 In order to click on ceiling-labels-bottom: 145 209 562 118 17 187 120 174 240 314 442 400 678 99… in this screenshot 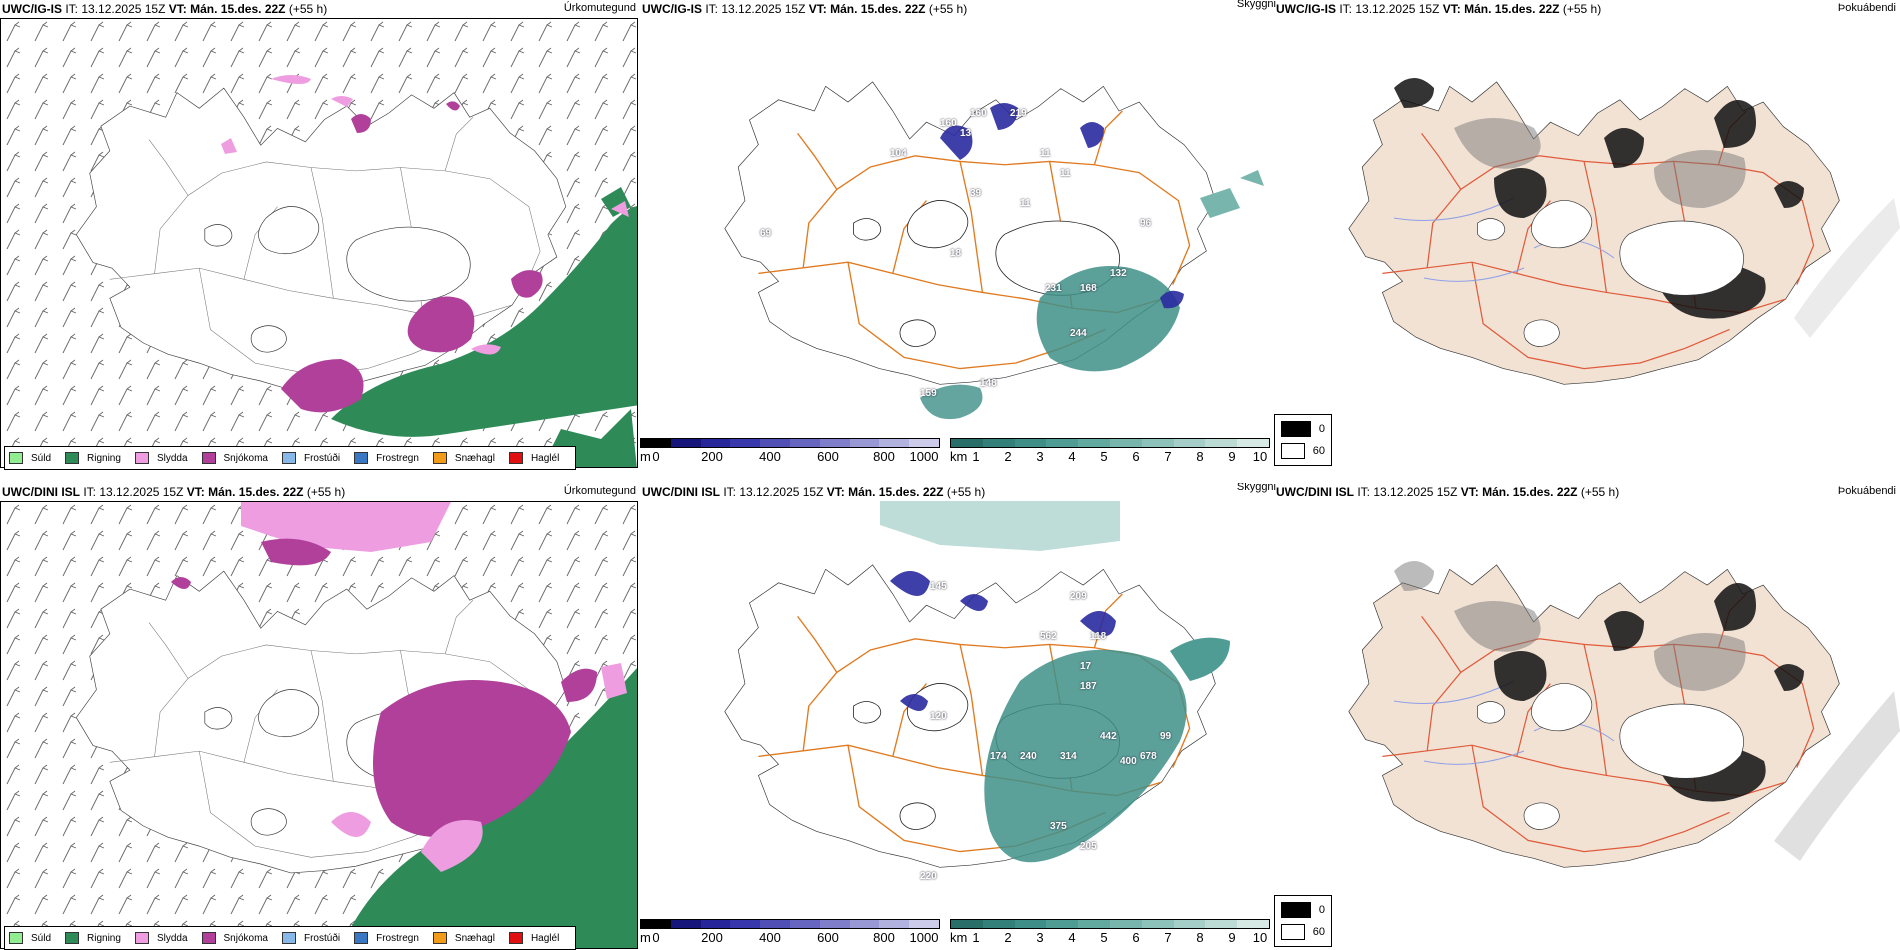, I will do `click(960, 710)`.